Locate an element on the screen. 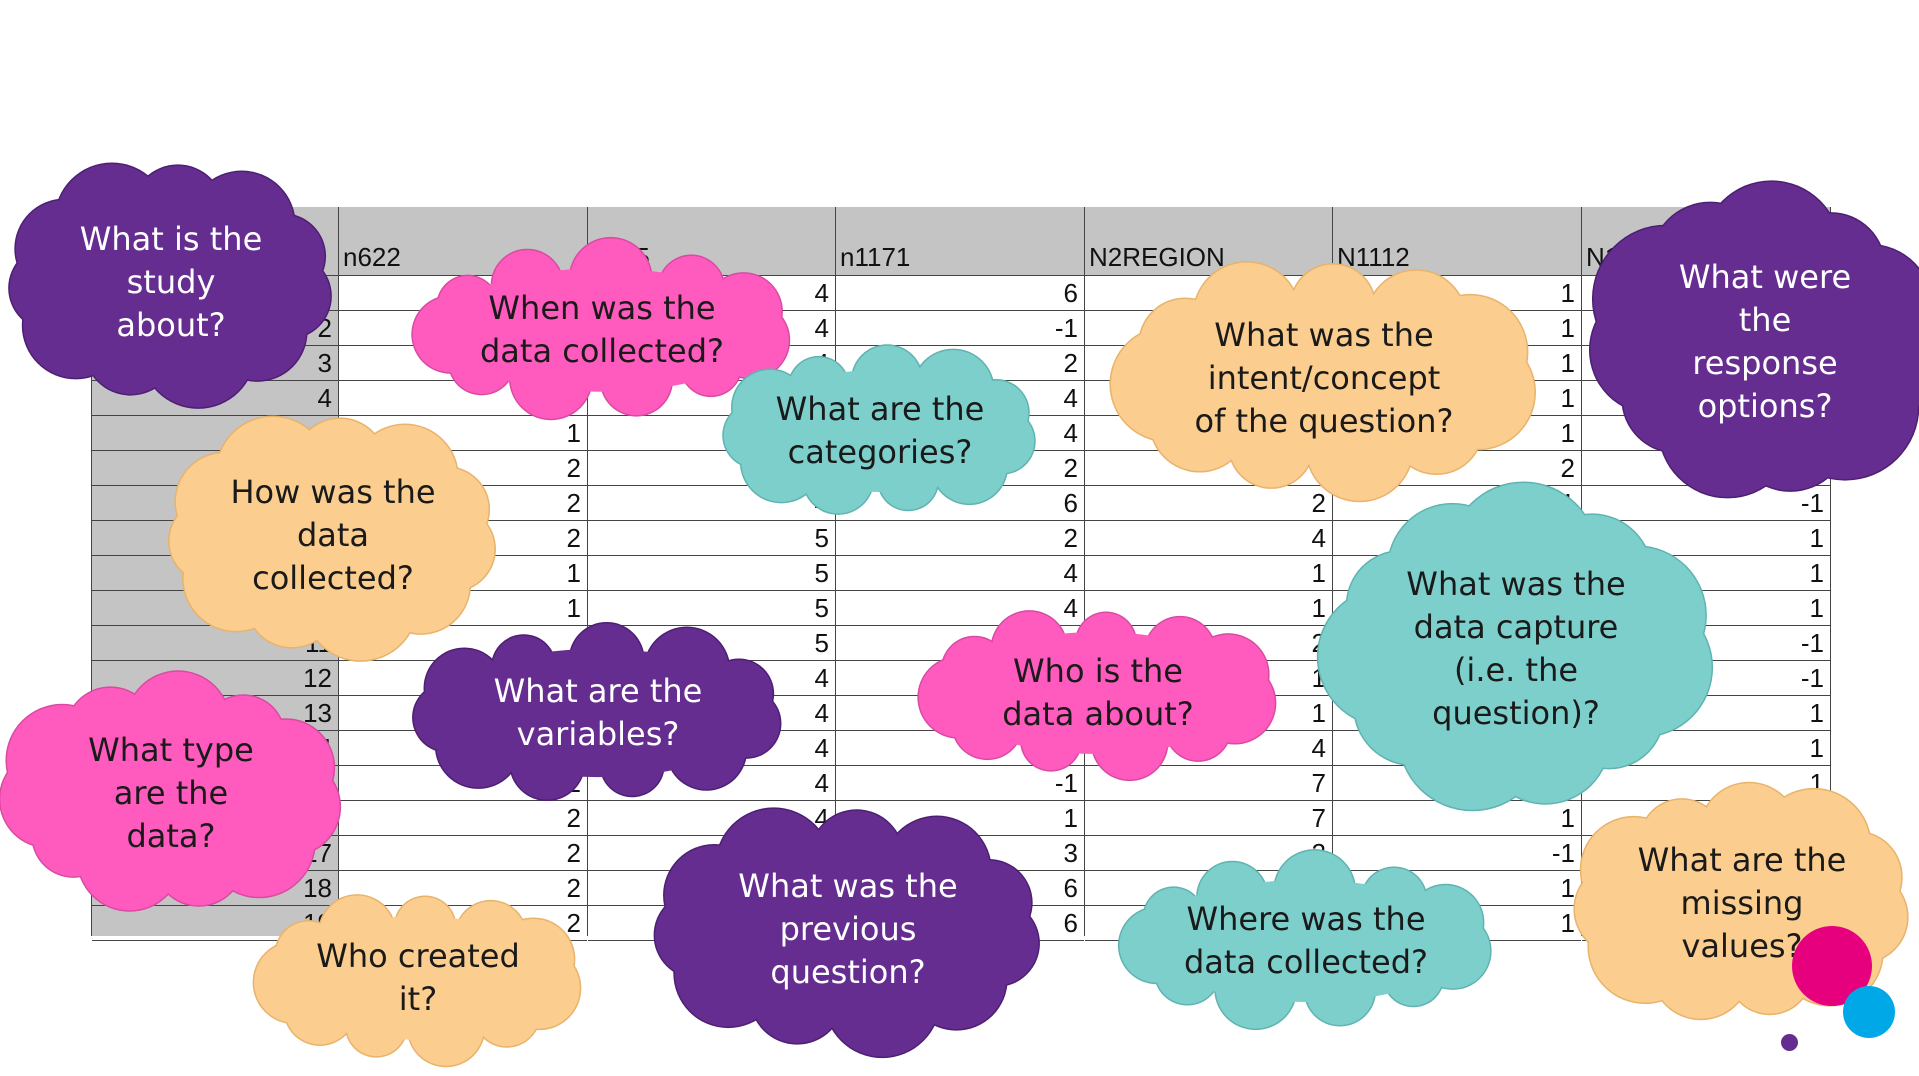 The height and width of the screenshot is (1076, 1919). data-column: n1171 6 -1 2 4 4 2 6 2 4 4 -1 1 3 6 6 is located at coordinates (960, 574).